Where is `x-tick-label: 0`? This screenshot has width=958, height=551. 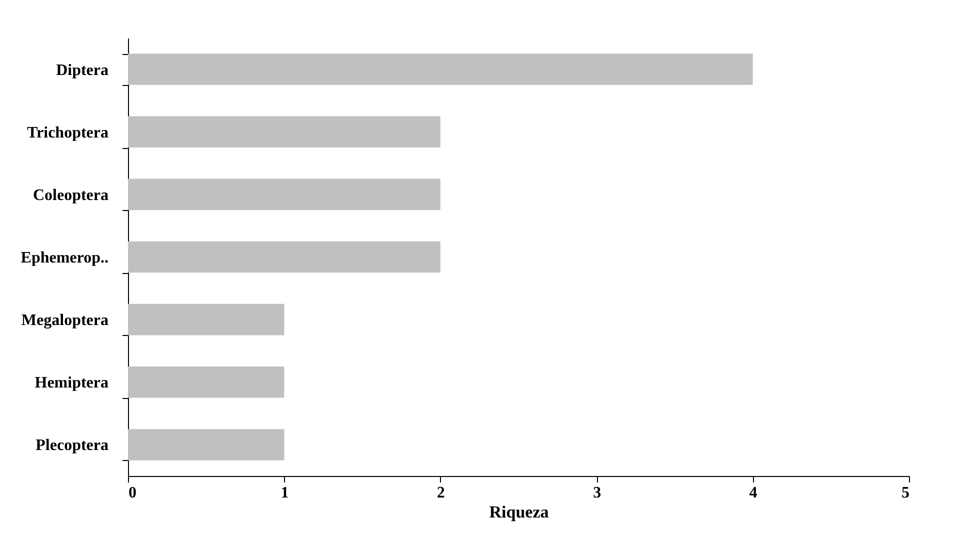 x-tick-label: 0 is located at coordinates (132, 493).